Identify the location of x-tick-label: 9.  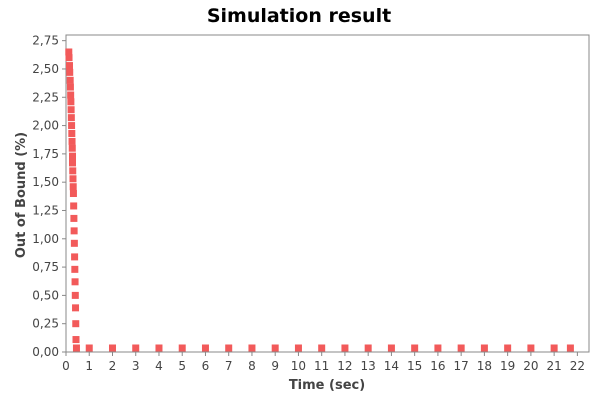
(275, 366).